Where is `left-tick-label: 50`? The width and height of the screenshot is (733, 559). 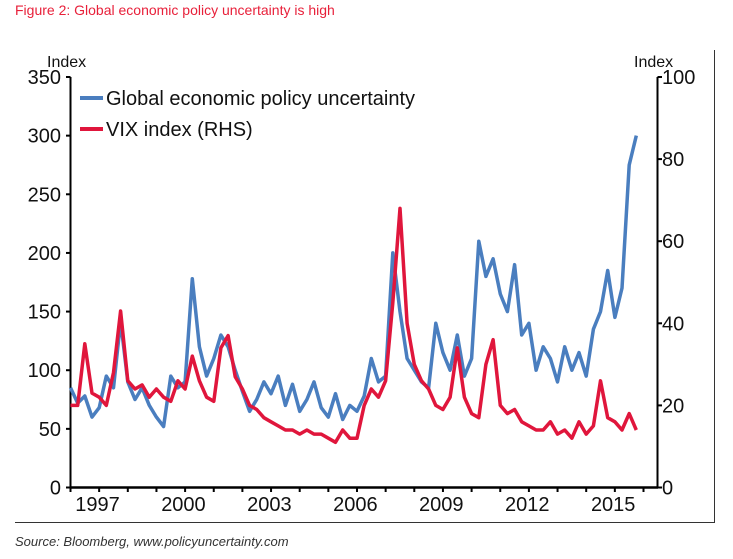
left-tick-label: 50 is located at coordinates (50, 430).